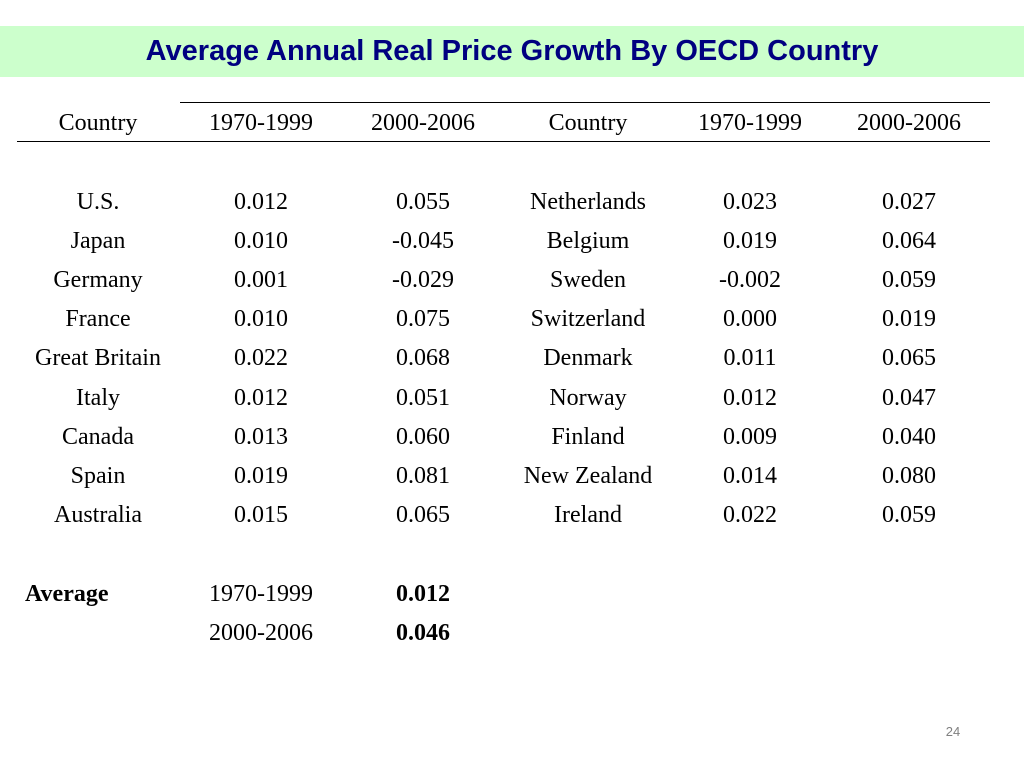  What do you see at coordinates (909, 398) in the screenshot?
I see `growth-value: 0.047` at bounding box center [909, 398].